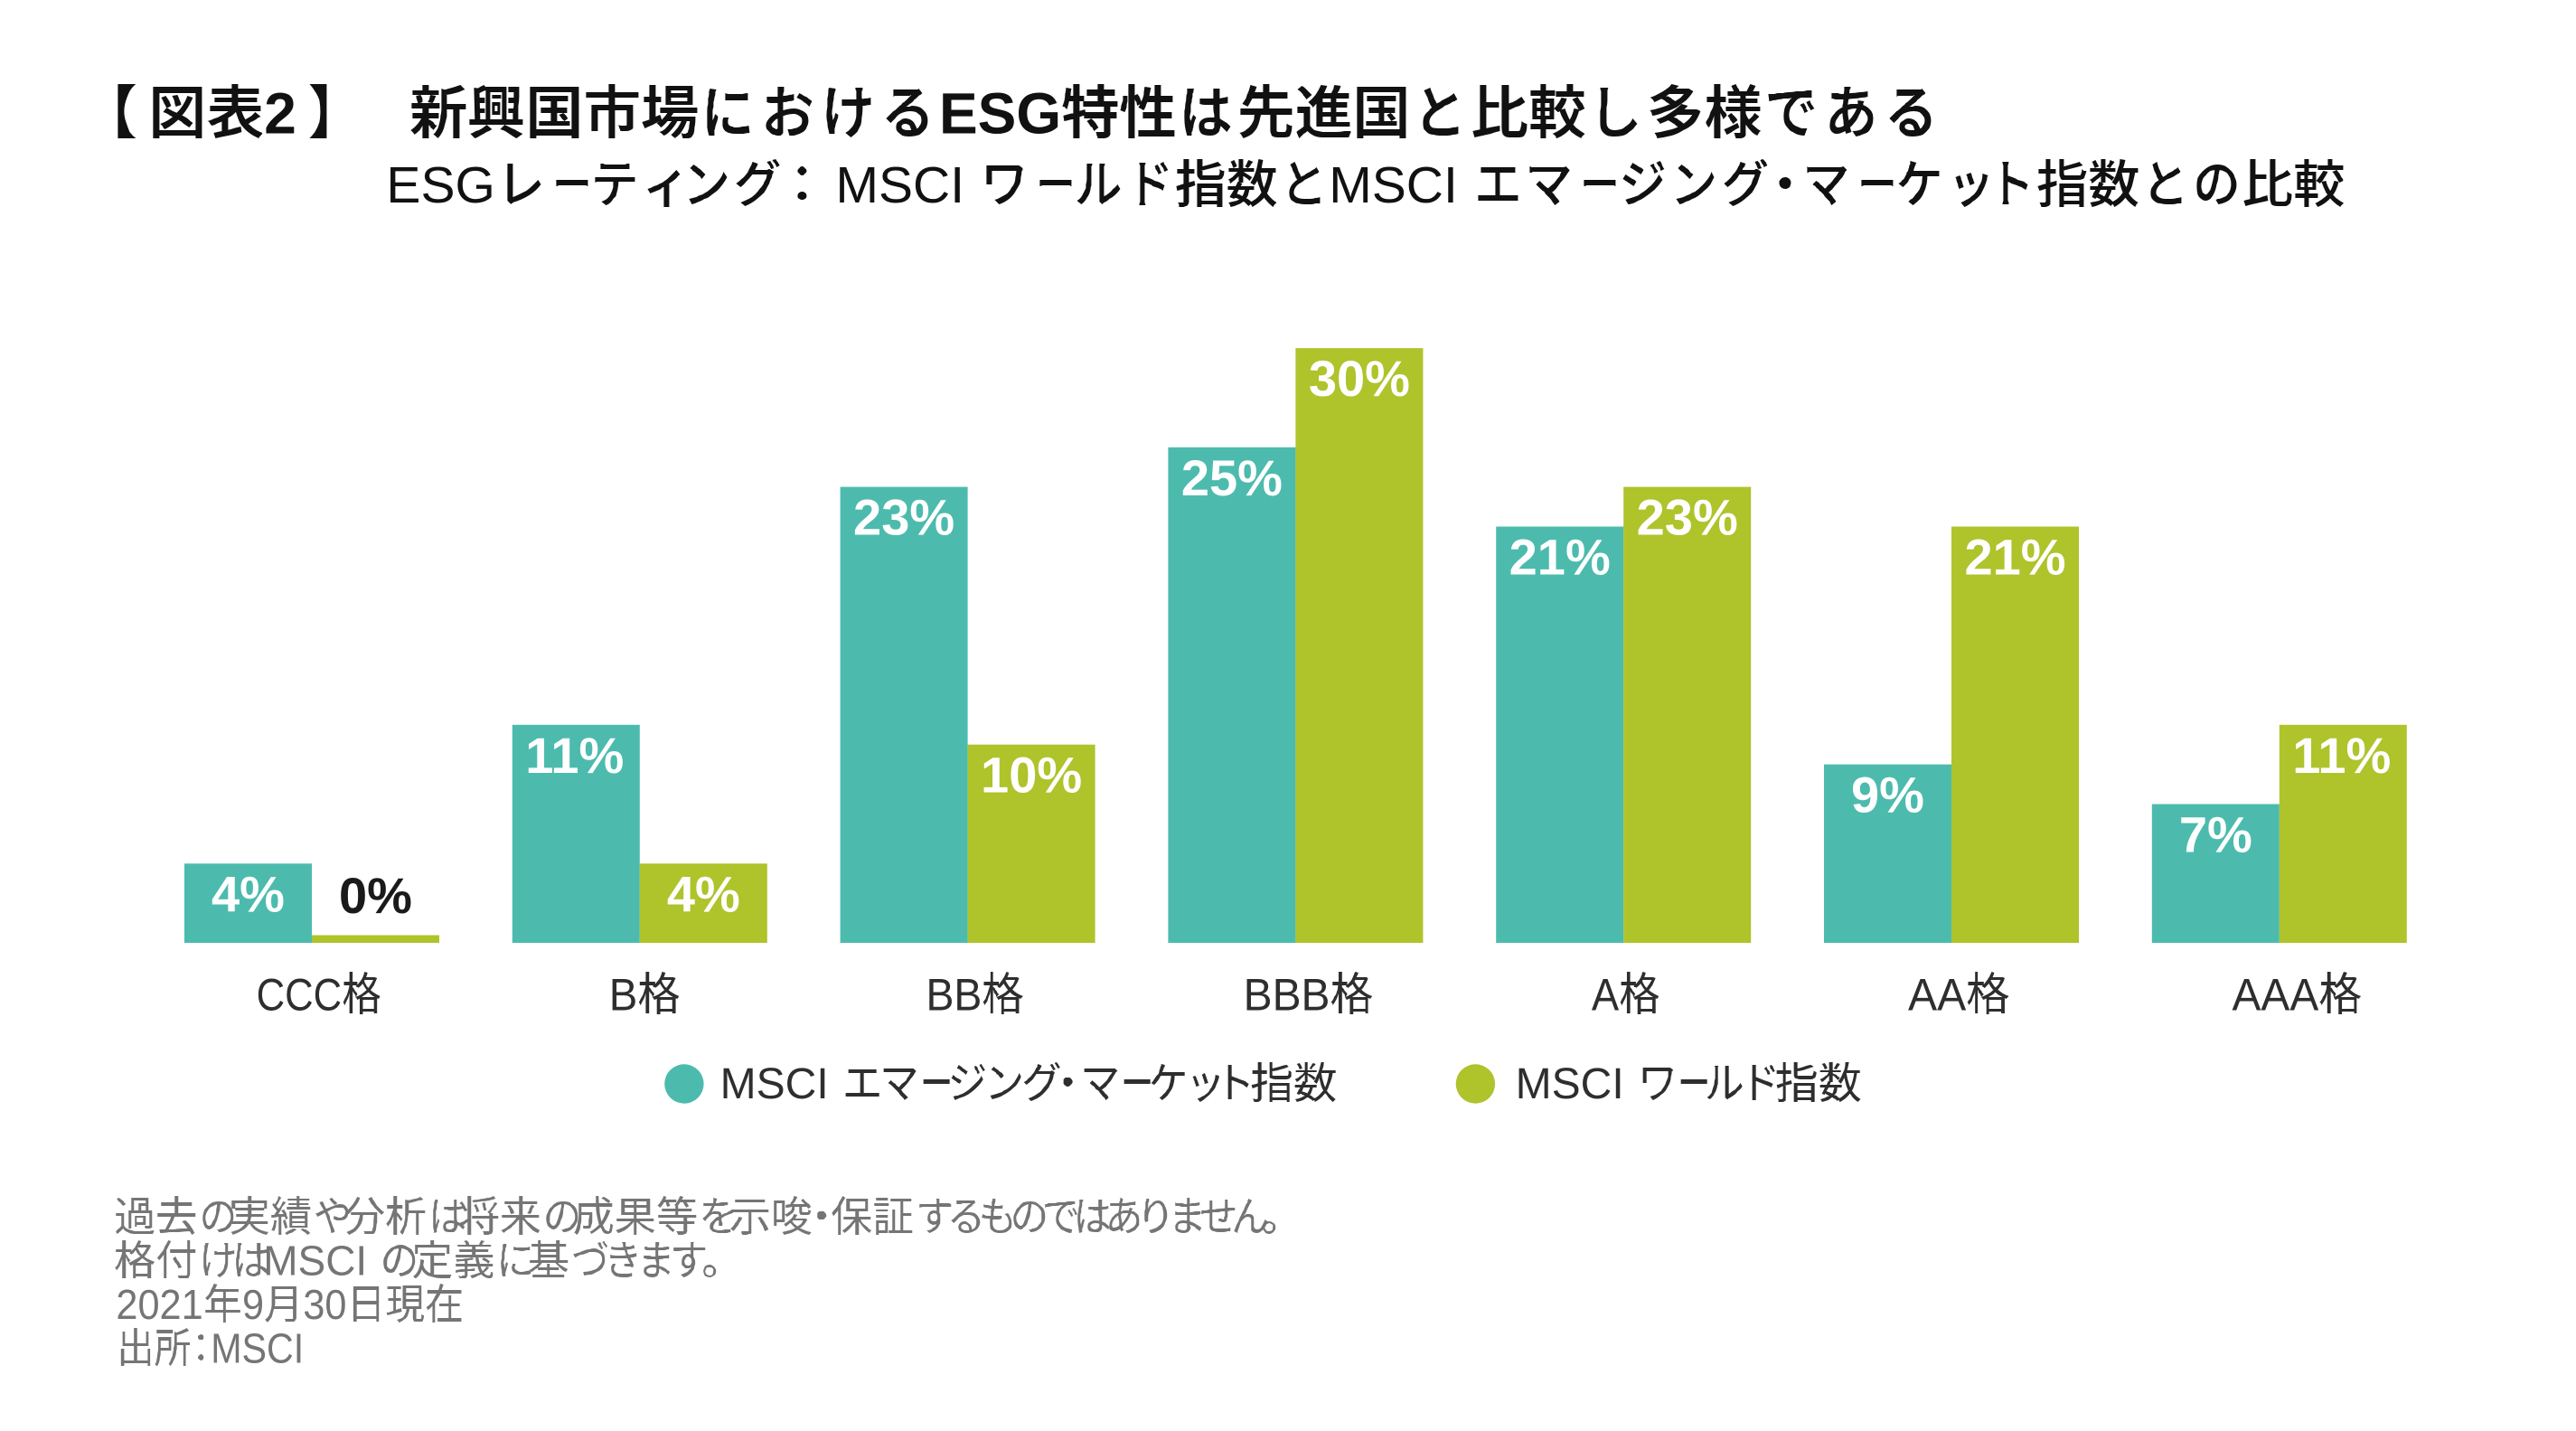  I want to click on svg-text: 9, so click(253, 1305).